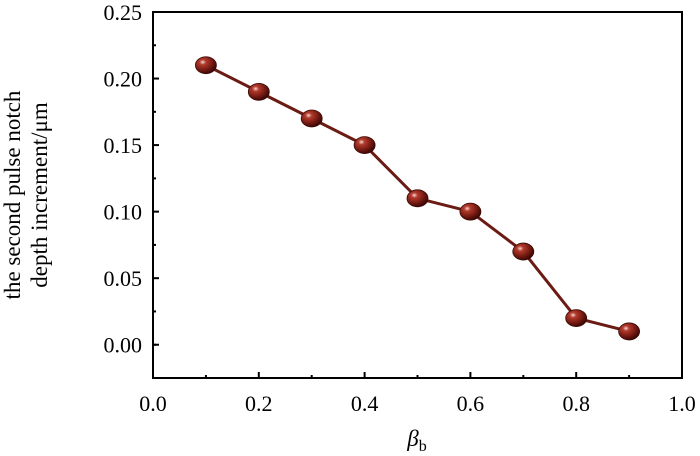 The image size is (700, 456). Describe the element at coordinates (153, 403) in the screenshot. I see `x-tick-label-0: 0.0` at that location.